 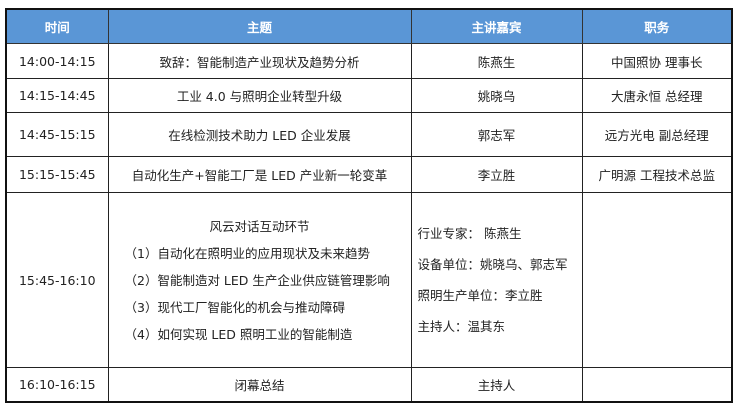 What do you see at coordinates (57, 280) in the screenshot?
I see `time-cell: 15:45-16:10` at bounding box center [57, 280].